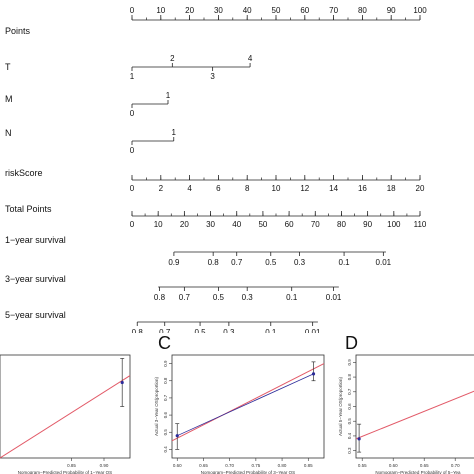 Image resolution: width=474 pixels, height=474 pixels. Describe the element at coordinates (289, 224) in the screenshot. I see `tick-label-total-points: 60` at that location.